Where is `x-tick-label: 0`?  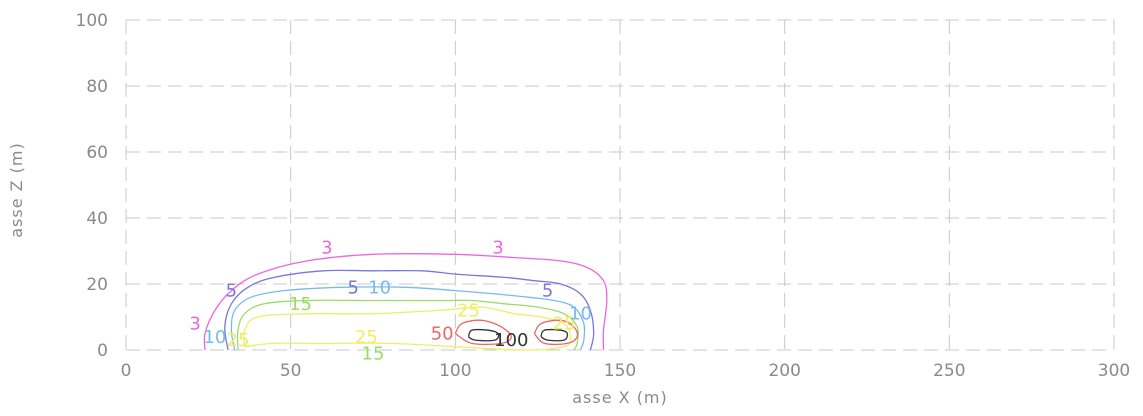
x-tick-label: 0 is located at coordinates (126, 371).